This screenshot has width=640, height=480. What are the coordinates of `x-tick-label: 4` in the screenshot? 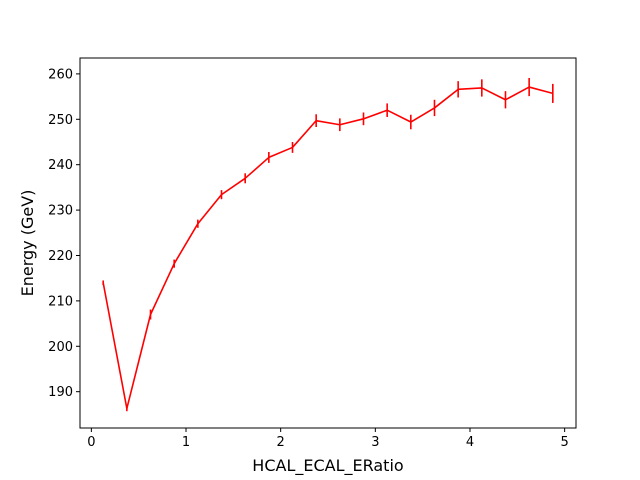 It's located at (470, 442).